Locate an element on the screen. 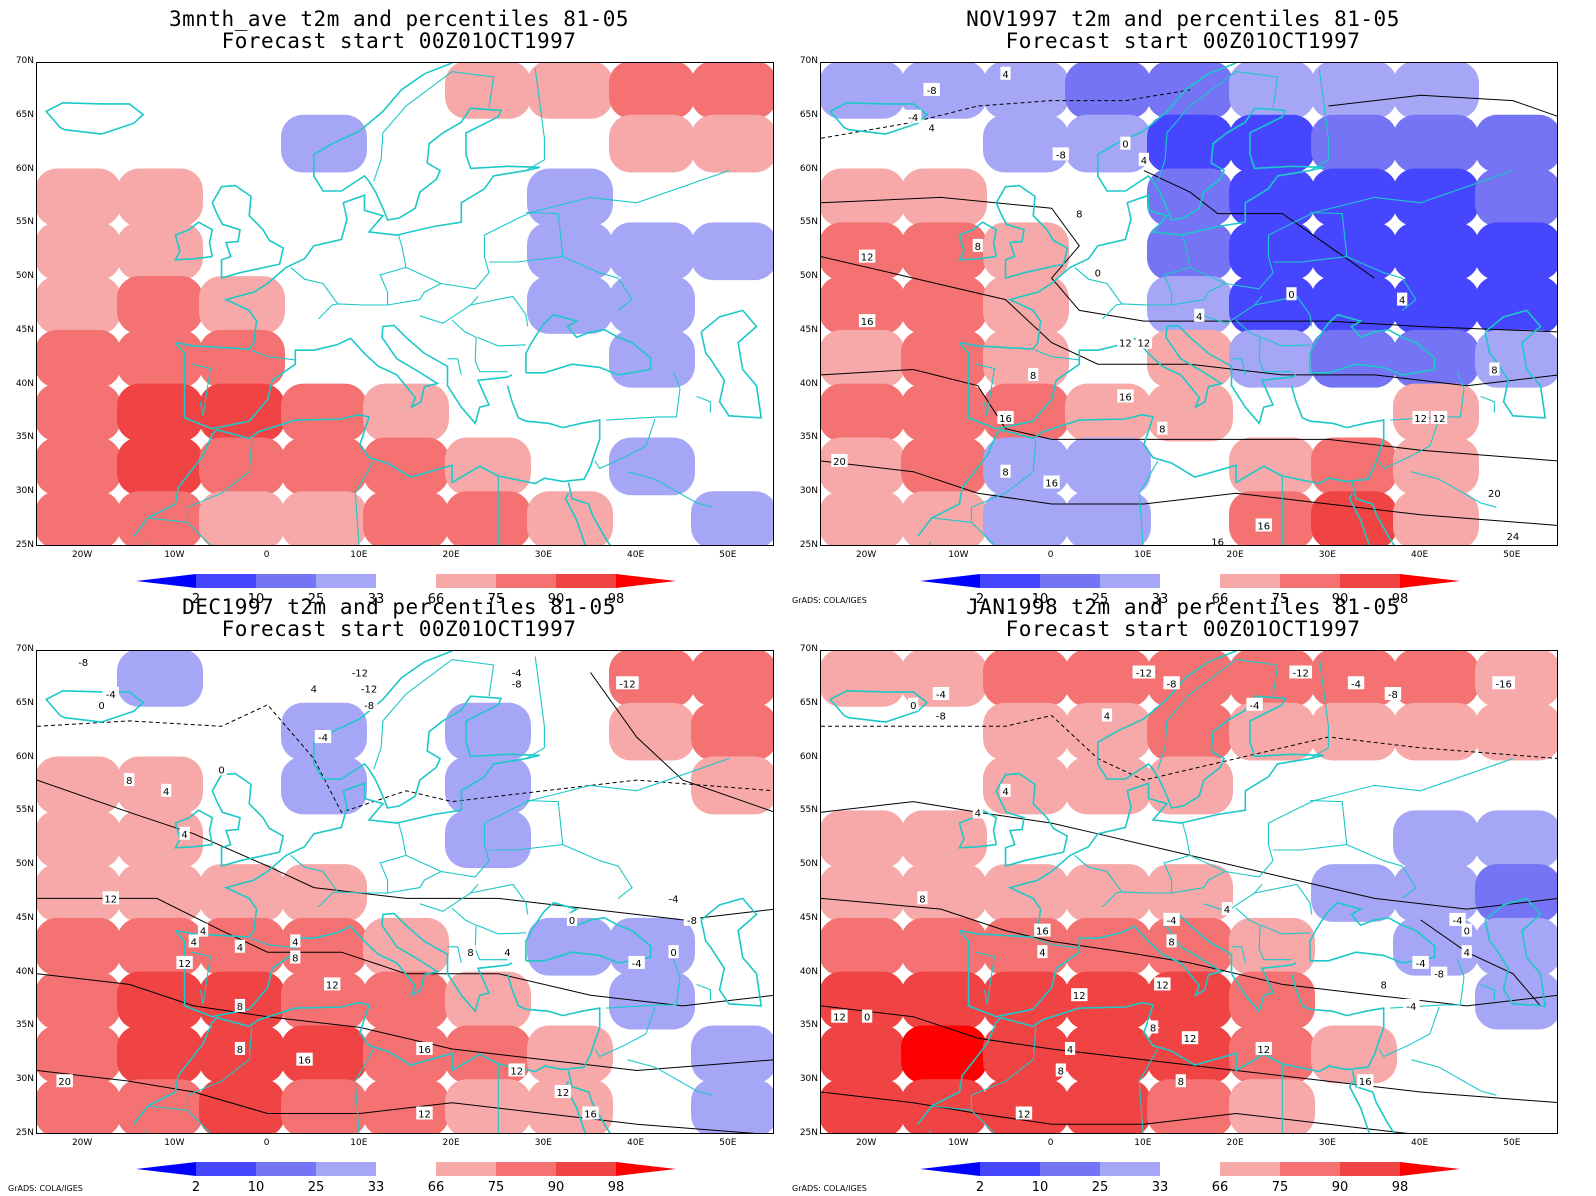 The width and height of the screenshot is (1596, 1196). latitude-label: 55N is located at coordinates (24, 810).